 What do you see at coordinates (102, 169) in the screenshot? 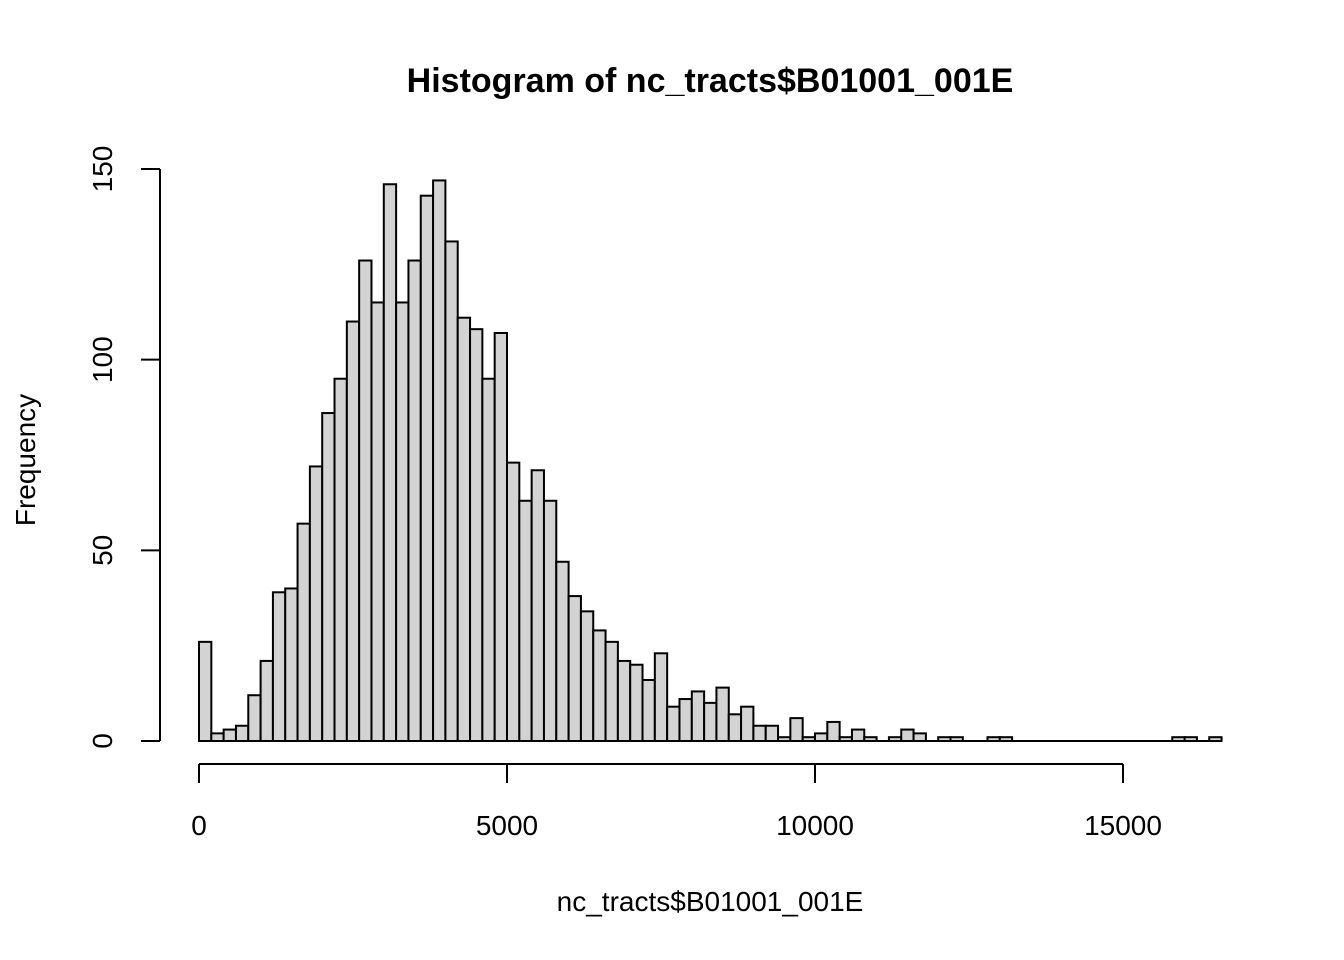
I see `y-tick-label: 150` at bounding box center [102, 169].